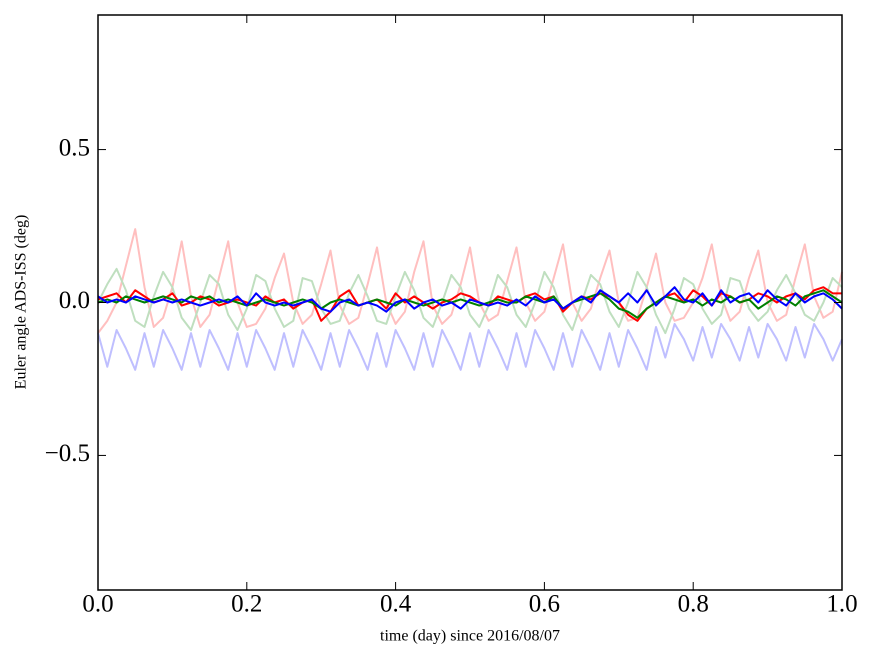  I want to click on x-axis-label: time (day) since 2016/08/07, so click(470, 636).